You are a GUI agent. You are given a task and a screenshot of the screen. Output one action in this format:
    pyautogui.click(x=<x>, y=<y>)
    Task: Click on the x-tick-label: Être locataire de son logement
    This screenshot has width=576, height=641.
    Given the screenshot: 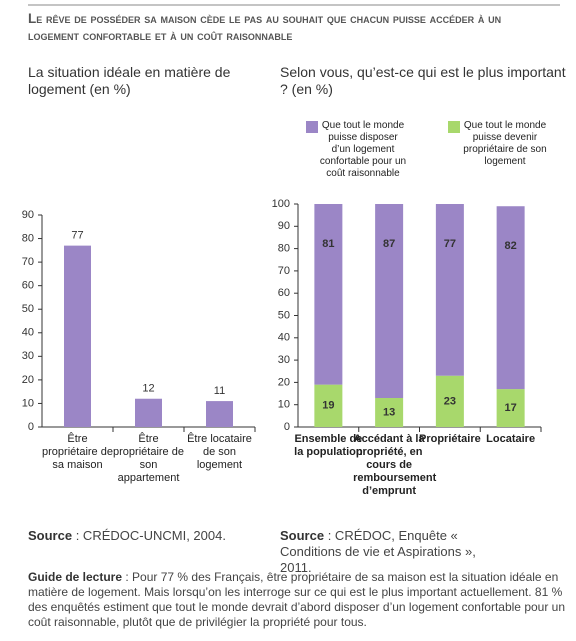 What is the action you would take?
    pyautogui.click(x=219, y=452)
    